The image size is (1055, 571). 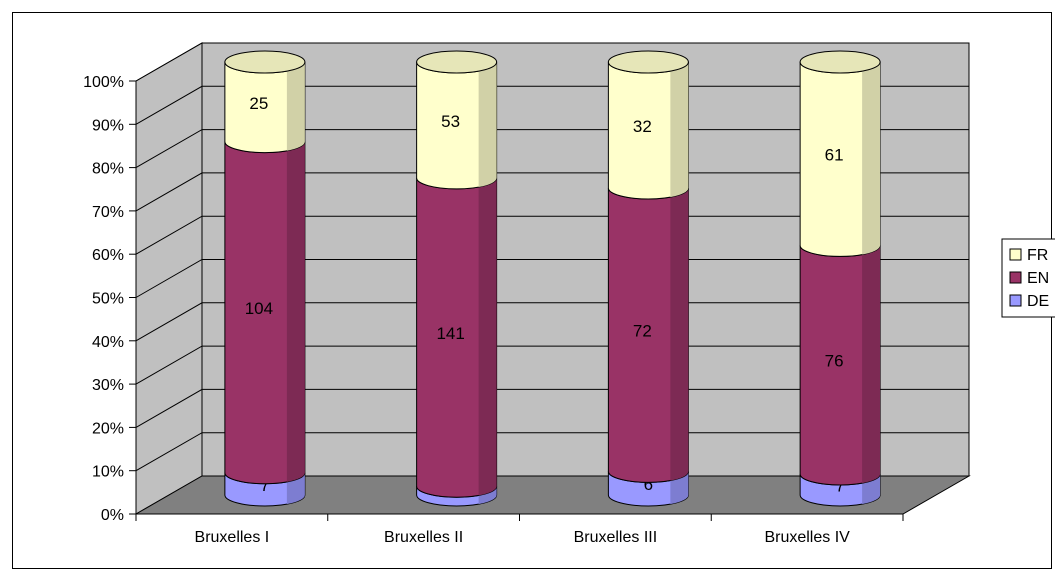 I want to click on y-tick-label: 0%, so click(x=112, y=515).